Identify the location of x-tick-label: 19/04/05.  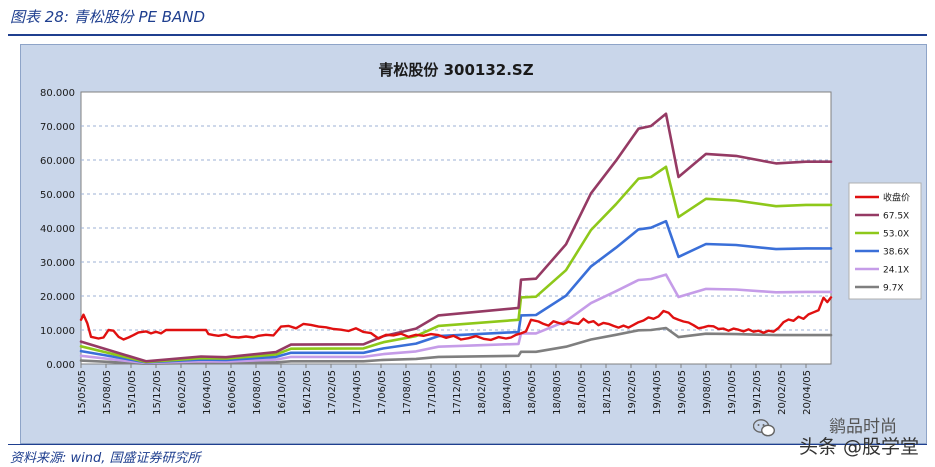
(657, 392).